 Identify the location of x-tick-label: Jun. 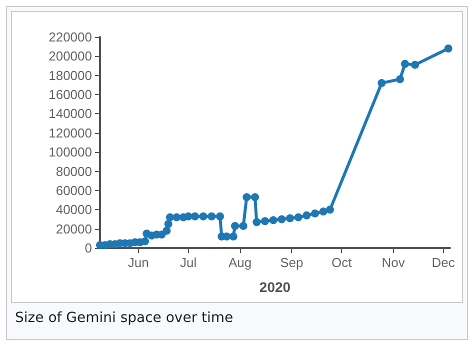
(138, 262).